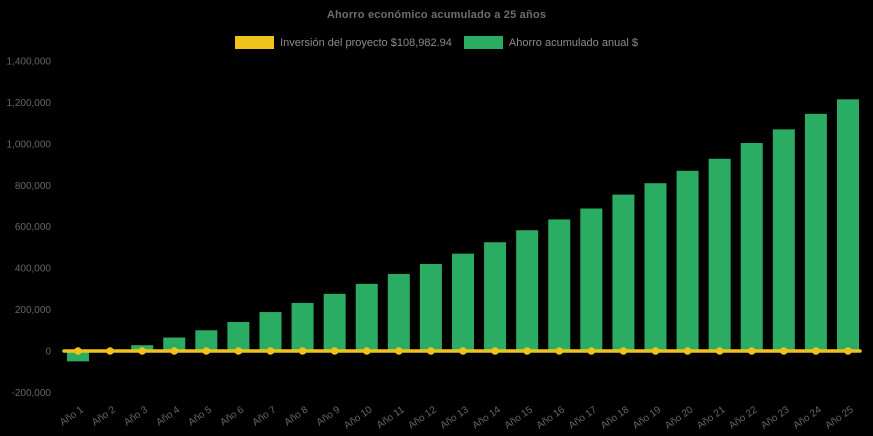 Image resolution: width=873 pixels, height=436 pixels. What do you see at coordinates (358, 417) in the screenshot?
I see `x-axis-tick-label: Año 10` at bounding box center [358, 417].